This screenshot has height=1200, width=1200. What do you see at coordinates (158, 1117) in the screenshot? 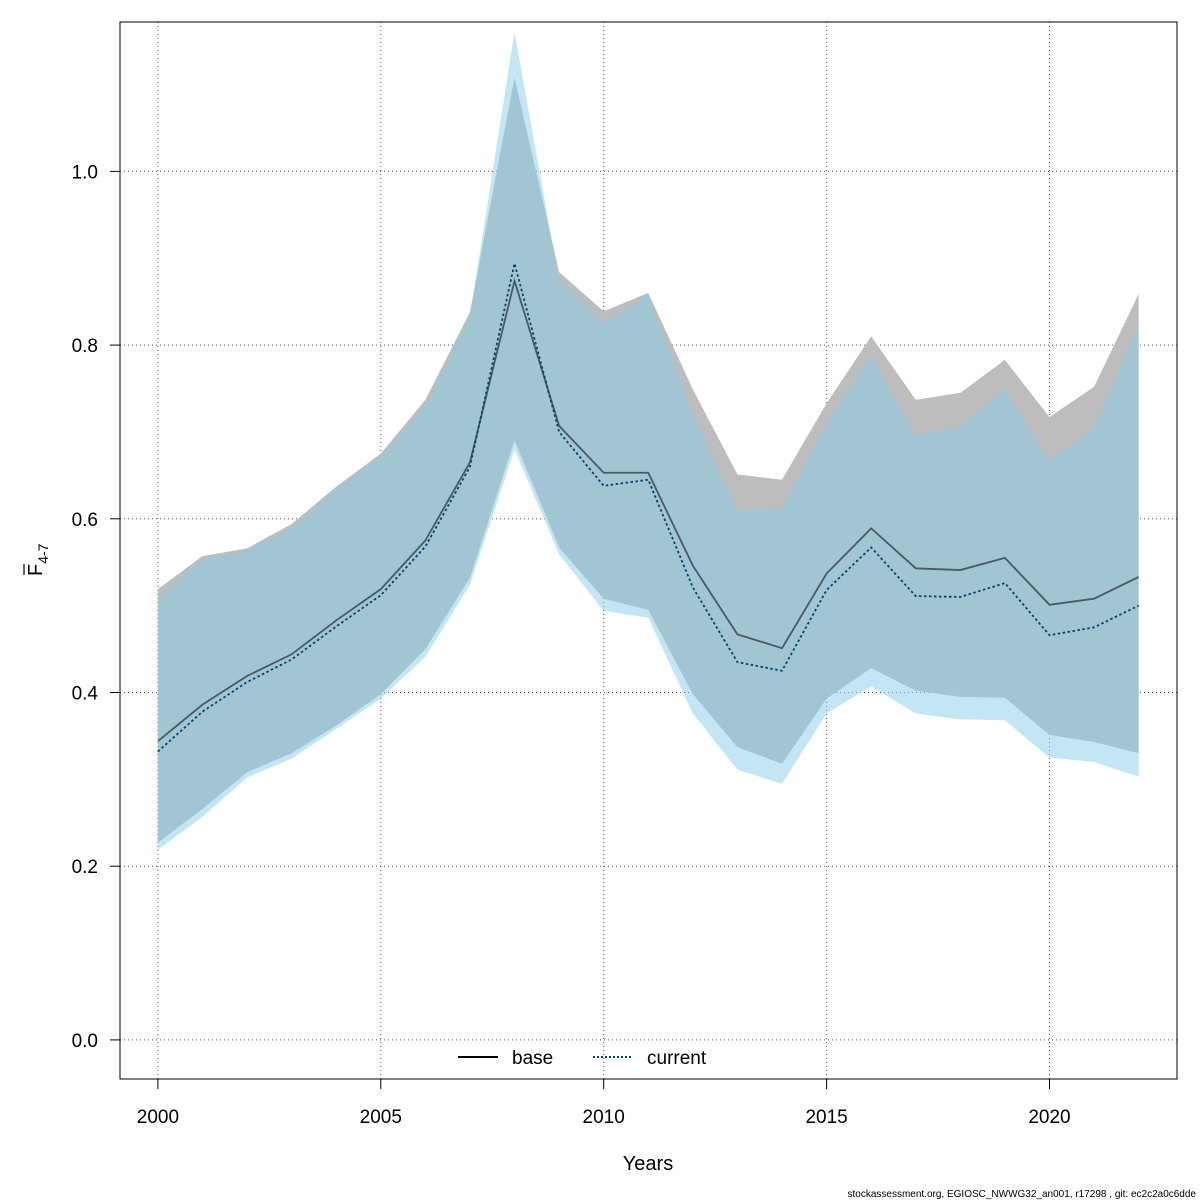
I see `x-tick-label: 2000` at bounding box center [158, 1117].